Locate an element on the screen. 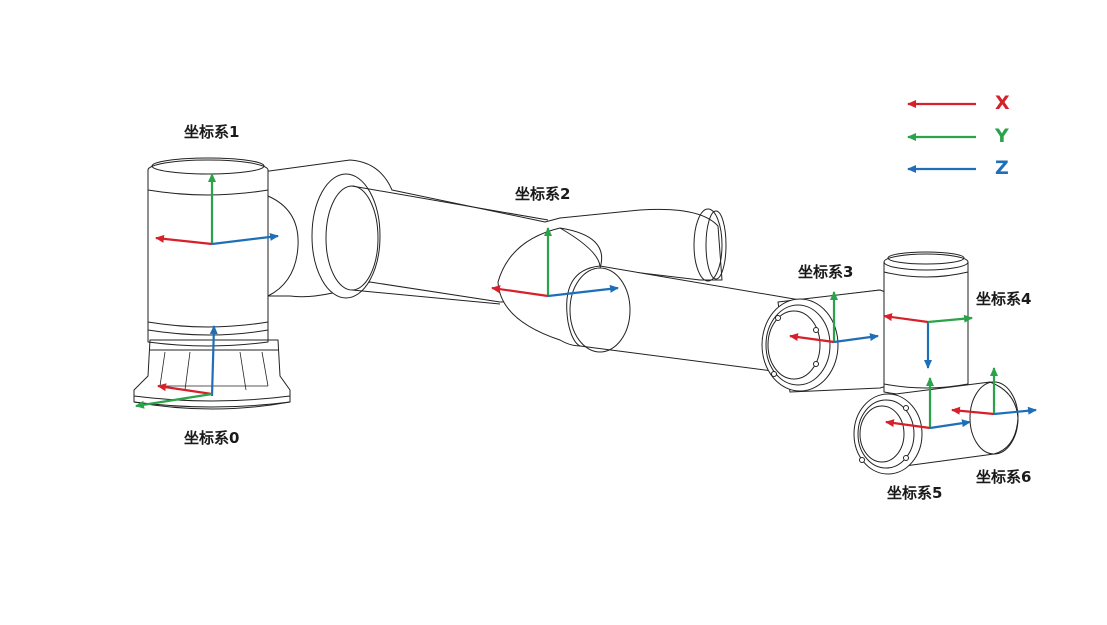 This screenshot has height=625, width=1107. frame5-label: 坐标系5 is located at coordinates (915, 493).